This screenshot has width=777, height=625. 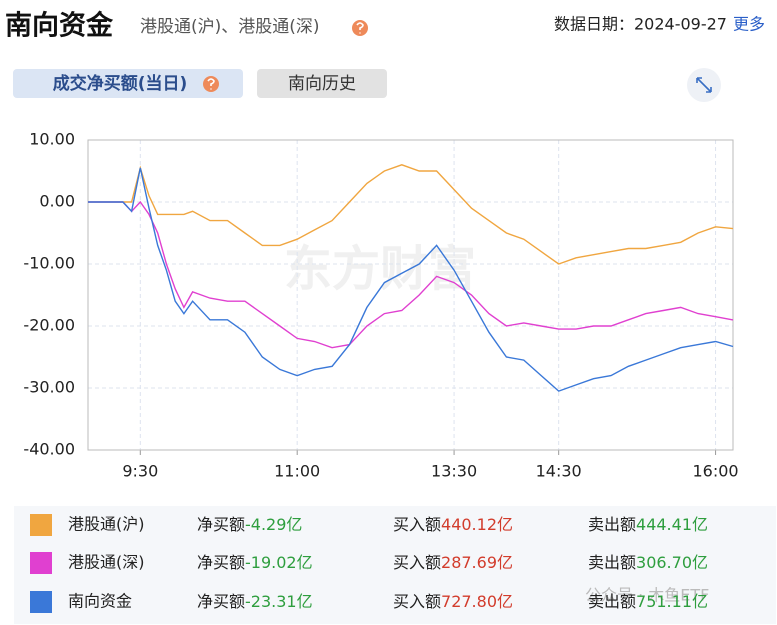 What do you see at coordinates (52, 139) in the screenshot?
I see `y-tick-label: 10.00` at bounding box center [52, 139].